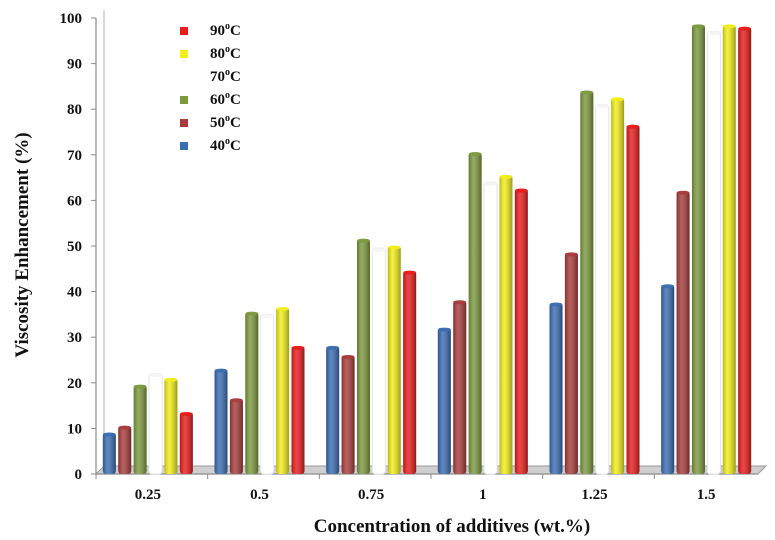 This screenshot has height=540, width=775. I want to click on legend-item: 60oC, so click(210, 99).